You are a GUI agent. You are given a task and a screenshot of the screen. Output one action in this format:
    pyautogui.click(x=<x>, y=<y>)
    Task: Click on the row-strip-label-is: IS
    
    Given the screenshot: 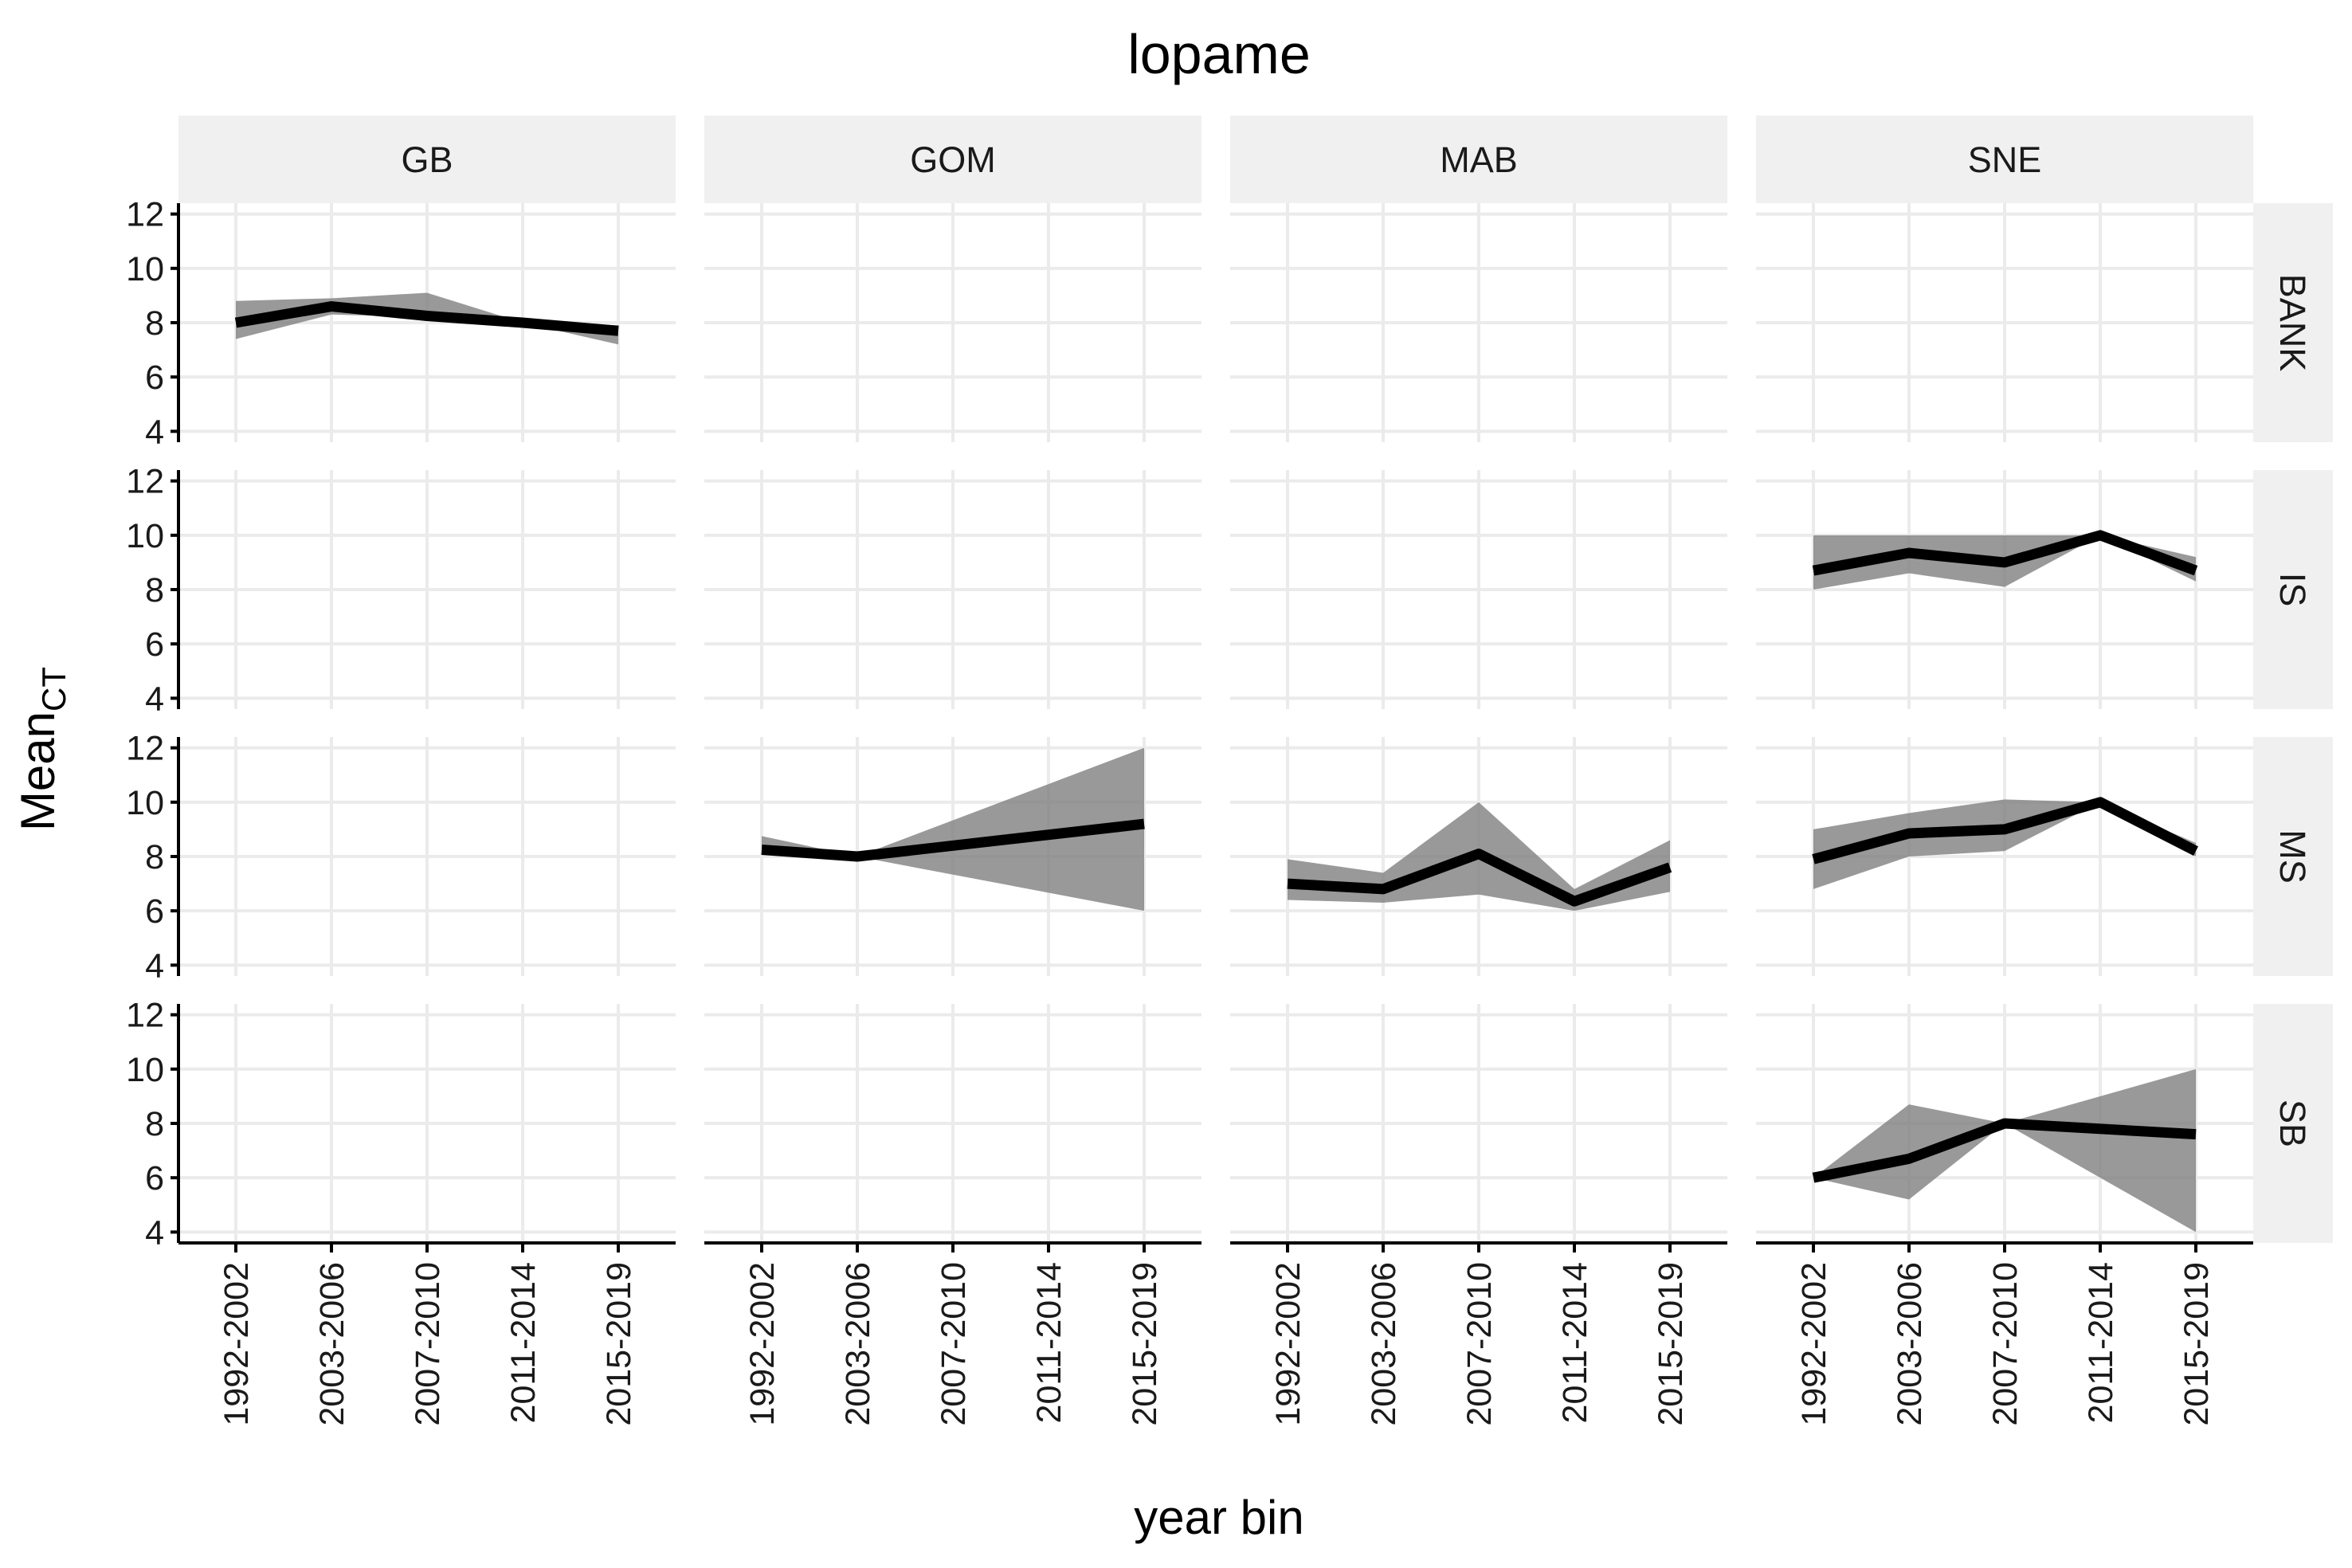 What is the action you would take?
    pyautogui.click(x=2292, y=590)
    